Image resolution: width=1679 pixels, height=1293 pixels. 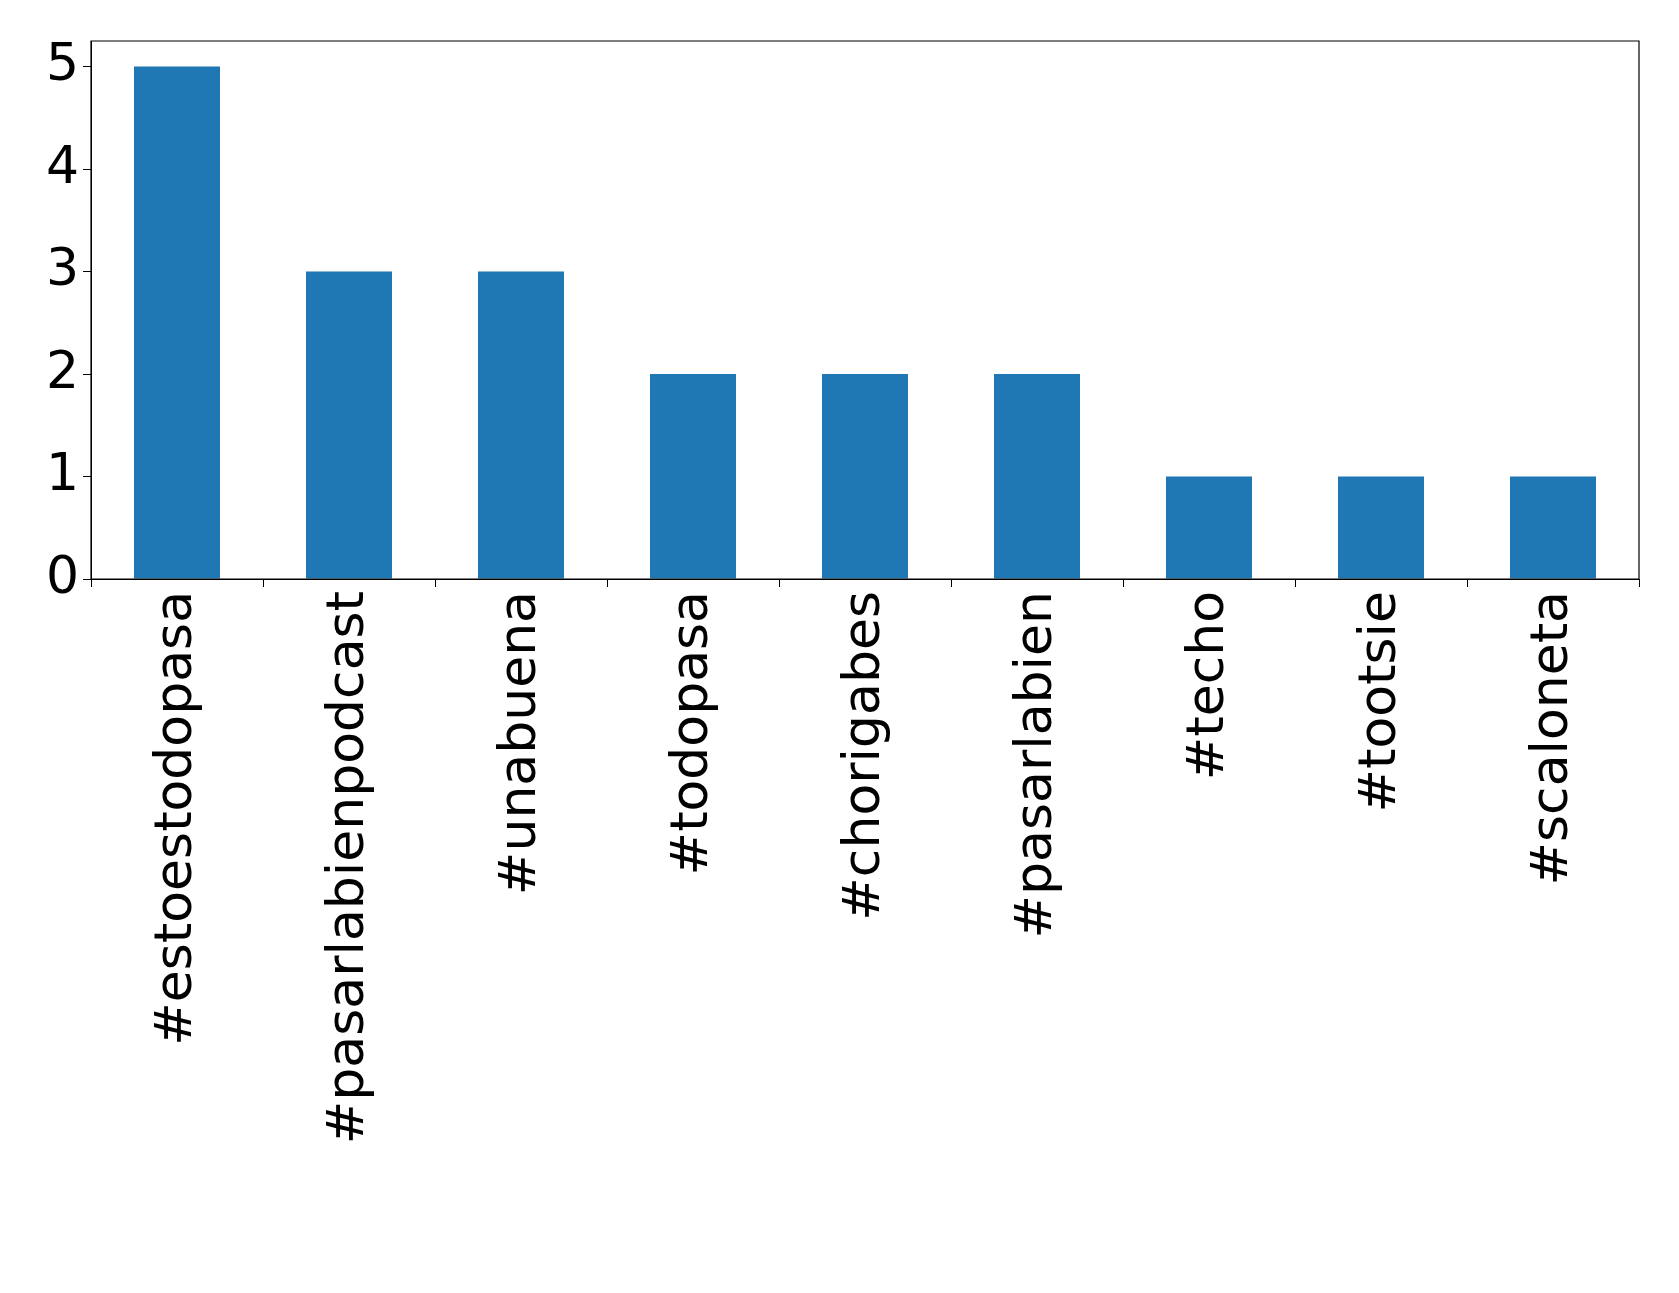 I want to click on y-tick-label: 3, so click(x=62, y=267).